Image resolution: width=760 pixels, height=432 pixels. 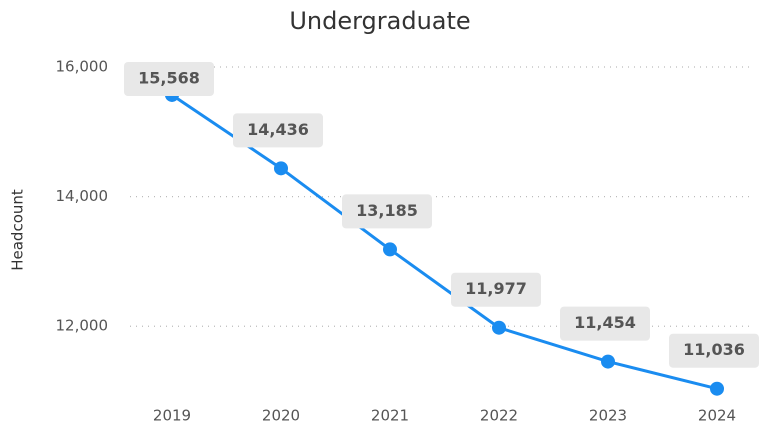 What do you see at coordinates (172, 416) in the screenshot?
I see `x-tick-label: 2019` at bounding box center [172, 416].